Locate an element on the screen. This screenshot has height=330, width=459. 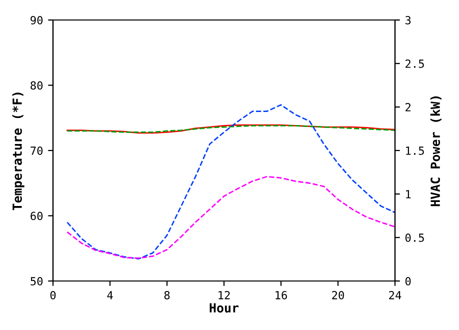
x-tick-label: 24 is located at coordinates (395, 295).